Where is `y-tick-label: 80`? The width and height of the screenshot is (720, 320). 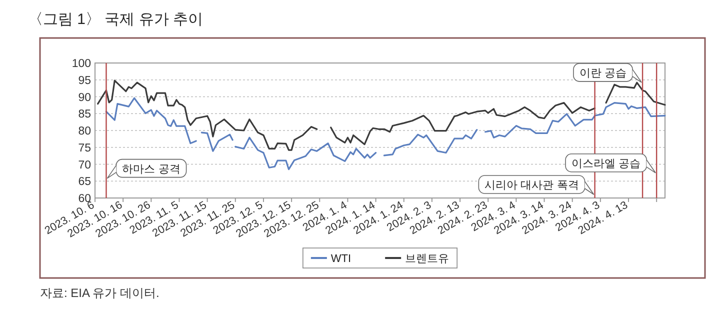 y-tick-label: 80 is located at coordinates (84, 132).